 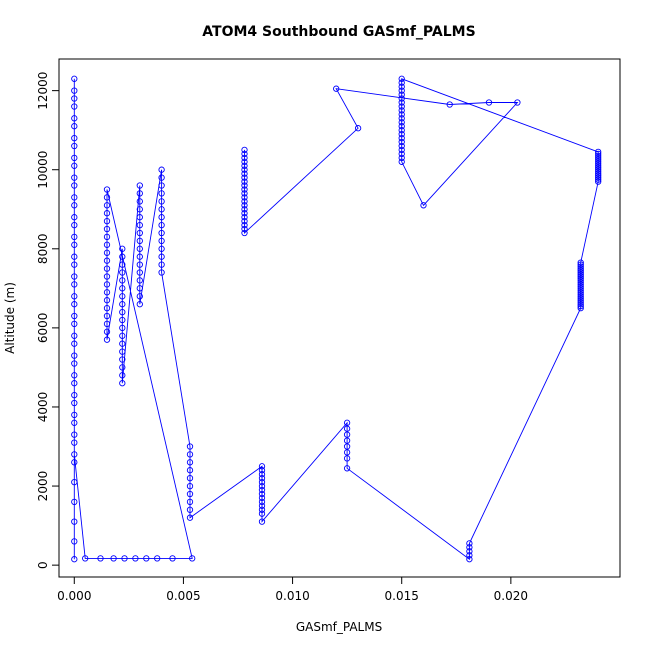 I want to click on y-axis: 0 2000 4000 6000 8000 10000 12000, so click(x=48, y=320).